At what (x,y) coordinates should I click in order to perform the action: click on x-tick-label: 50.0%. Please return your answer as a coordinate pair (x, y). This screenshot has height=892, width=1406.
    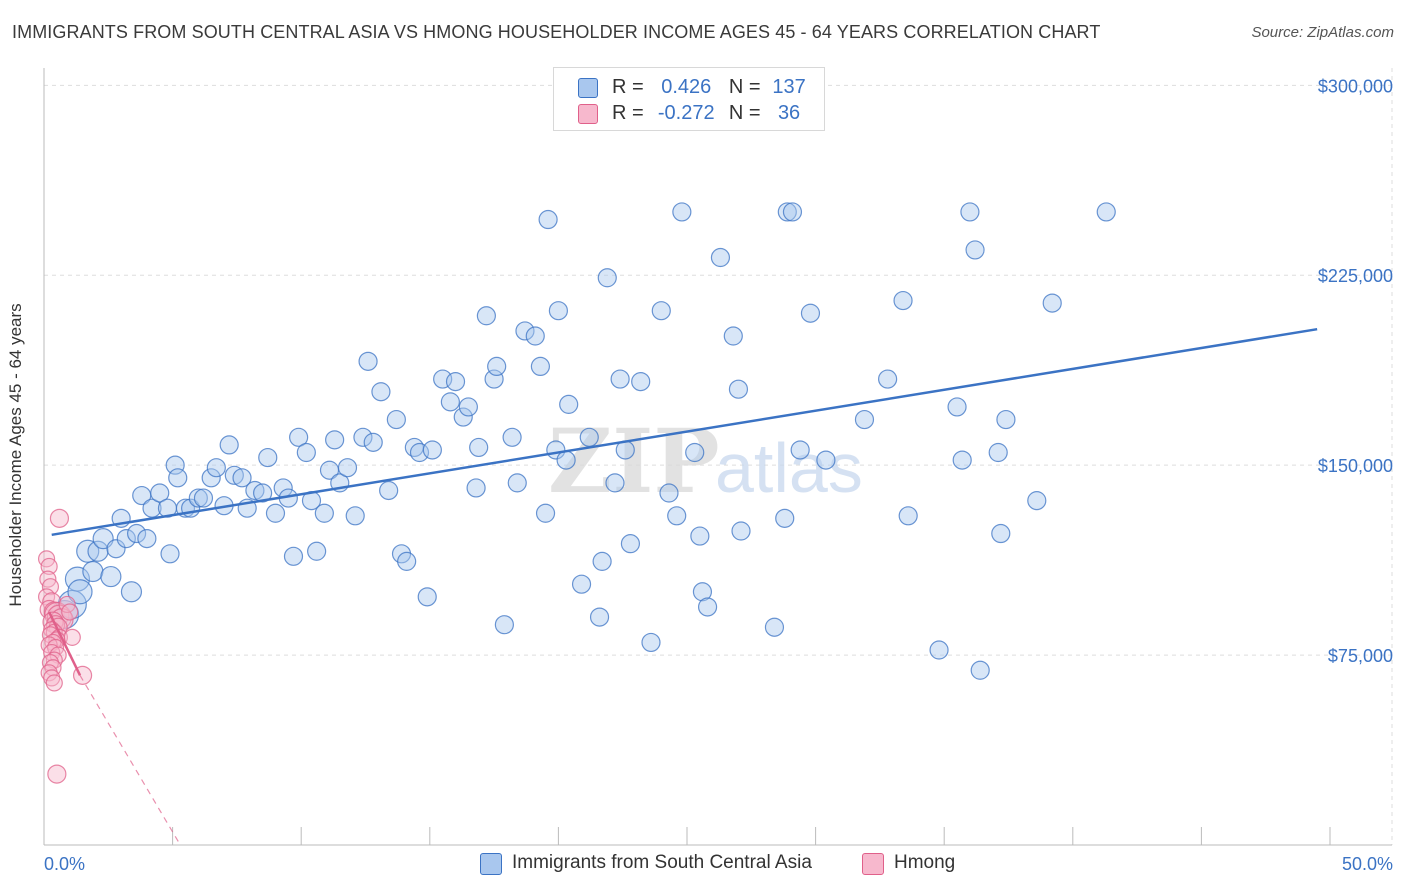
    Looking at the image, I should click on (1367, 864).